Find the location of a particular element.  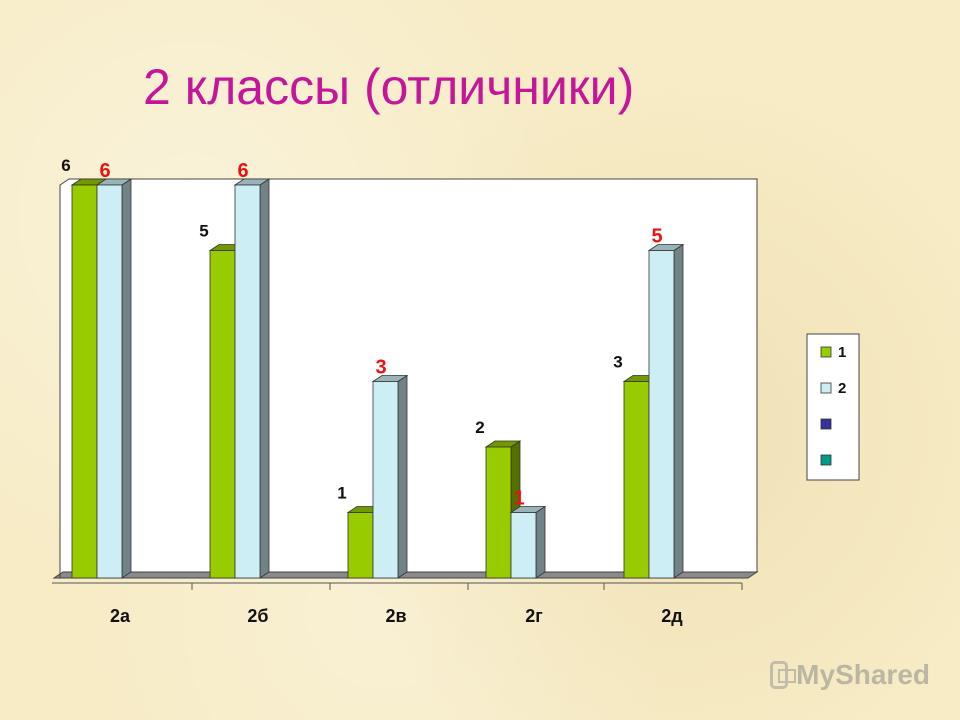

legend-label: 1 is located at coordinates (842, 352).